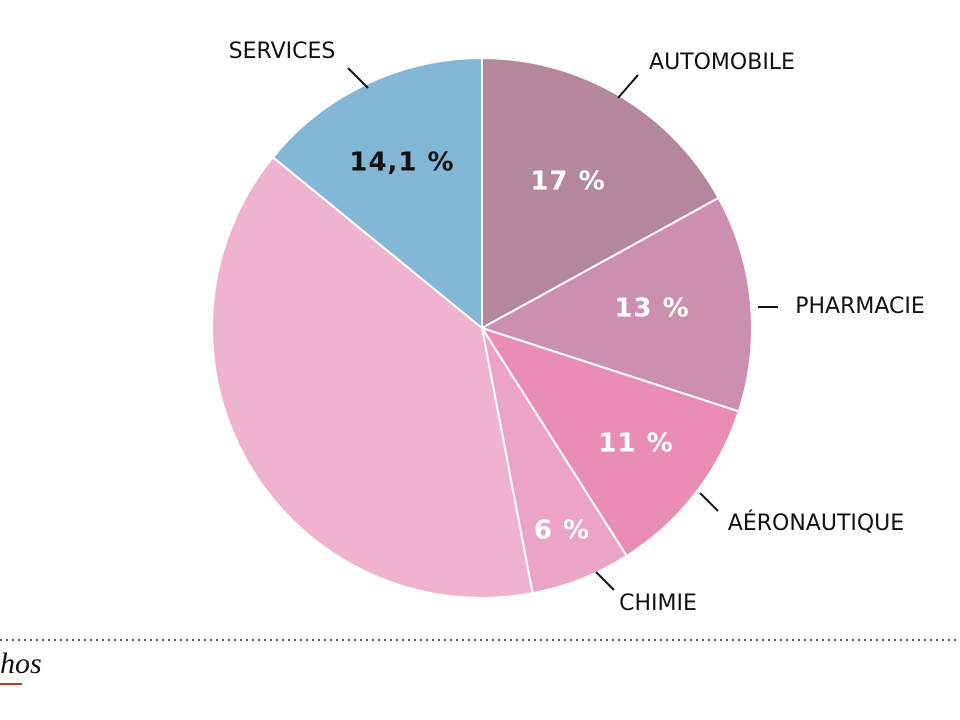  Describe the element at coordinates (567, 182) in the screenshot. I see `value-label: 17 %` at that location.